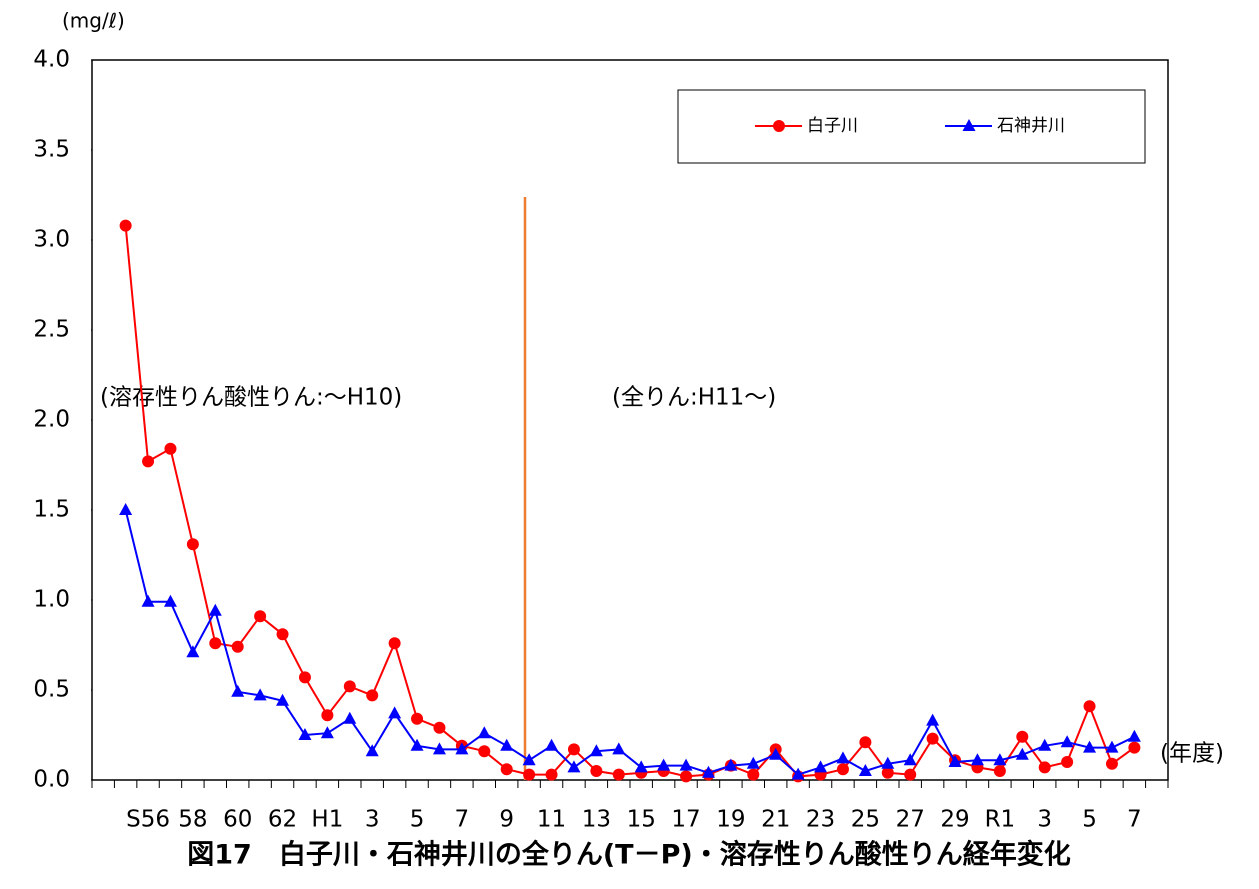 The image size is (1259, 889). I want to click on y-tick-label: 2.5, so click(51, 330).